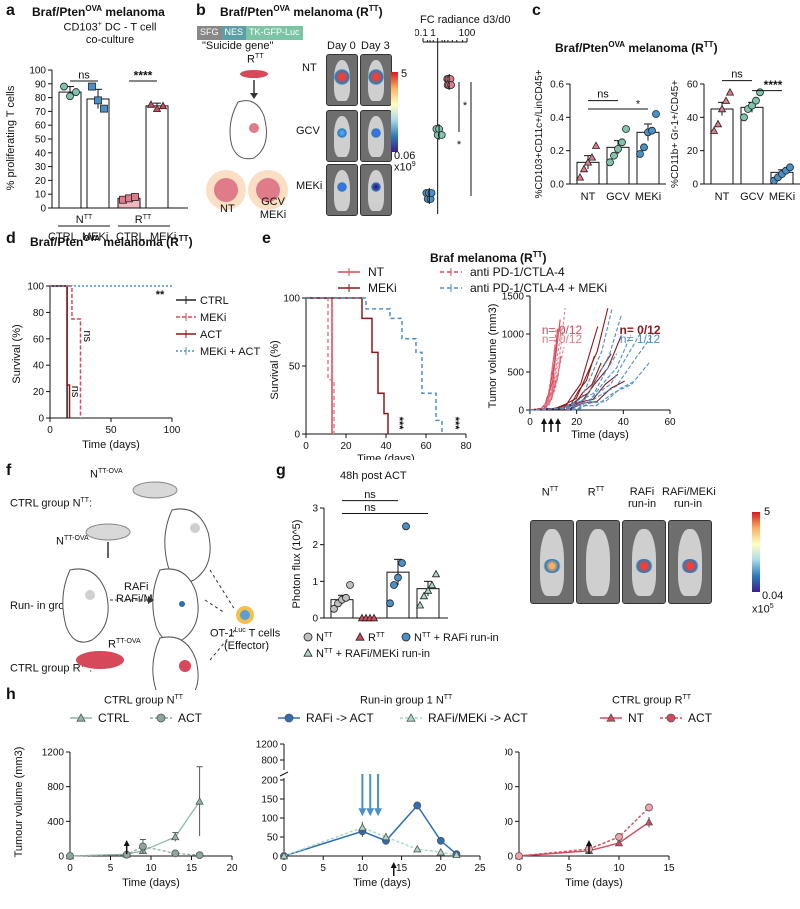 The image size is (800, 909). I want to click on g-legend-label: NTT, so click(324, 638).